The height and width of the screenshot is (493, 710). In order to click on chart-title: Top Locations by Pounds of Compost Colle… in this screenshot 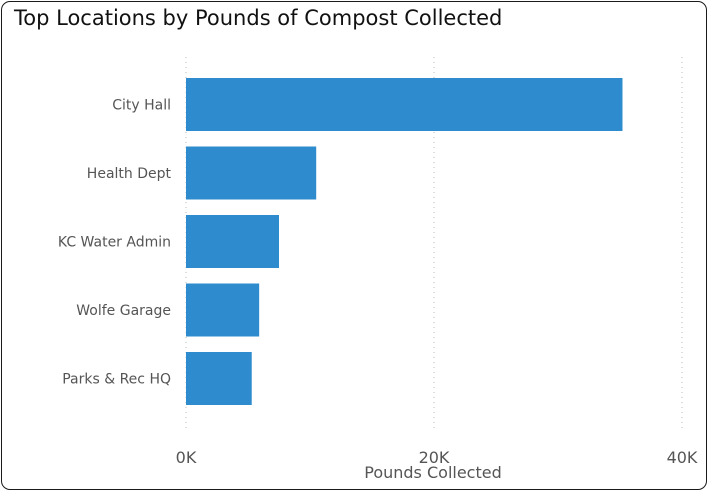, I will do `click(258, 18)`.